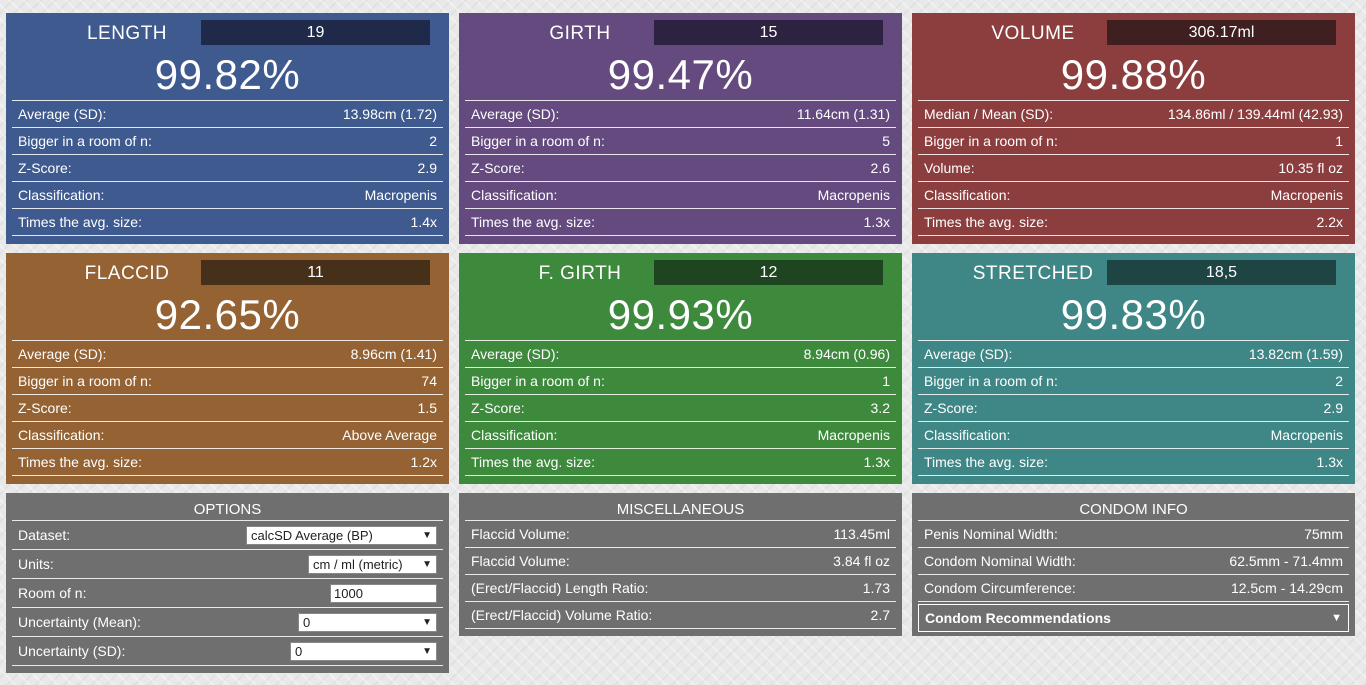 The image size is (1366, 685). I want to click on units-value: cm / ml (metric), so click(358, 564).